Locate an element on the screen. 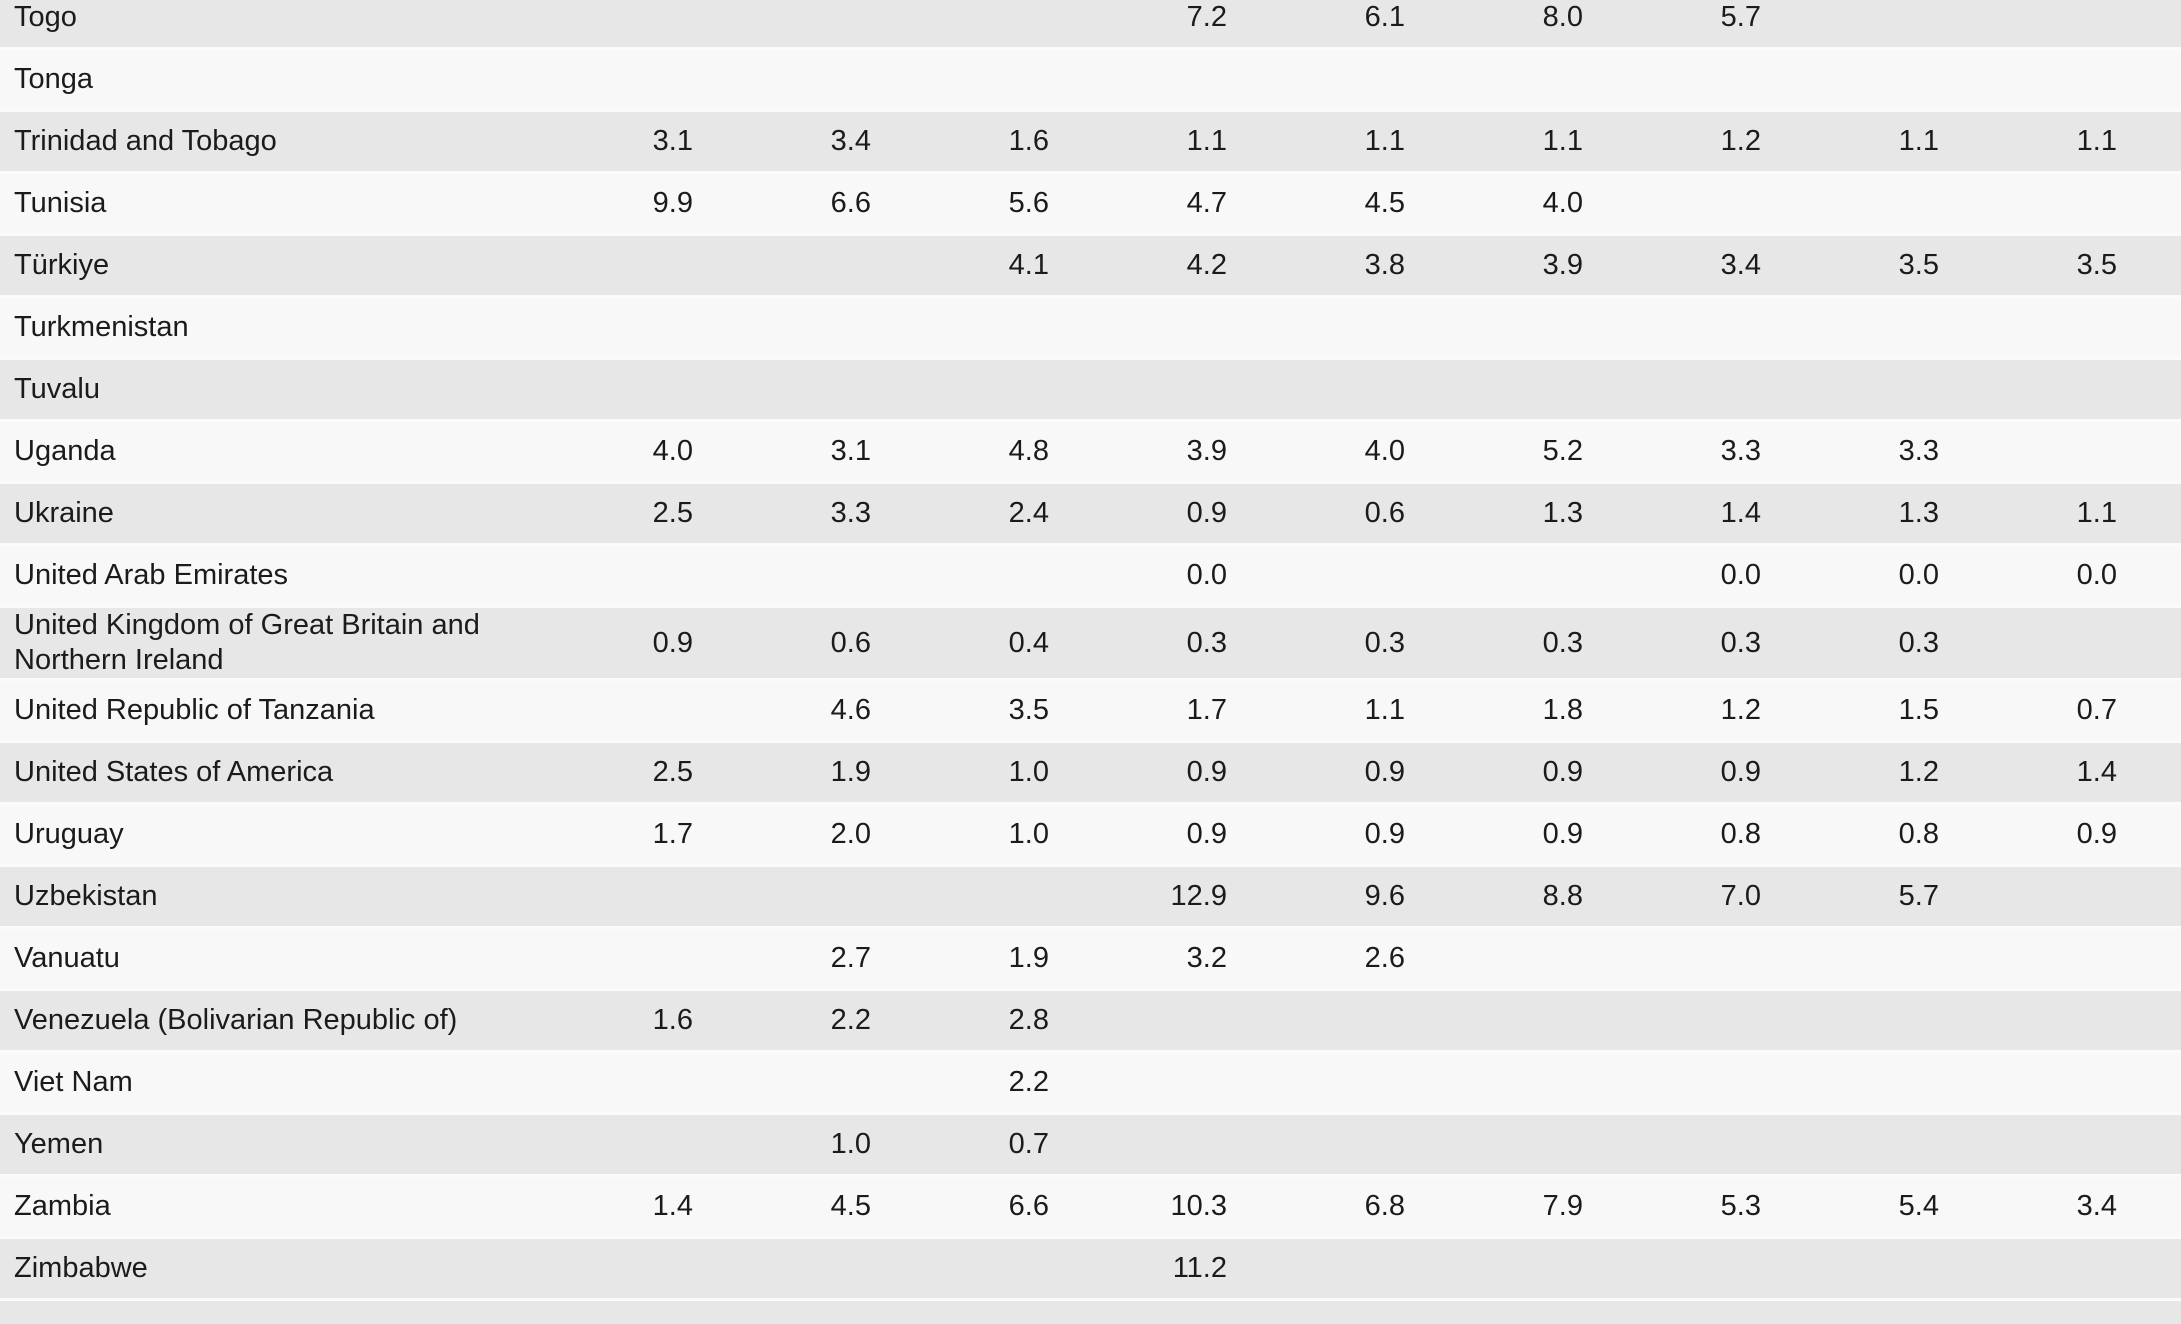  value-cell: 2.2 is located at coordinates (782, 1021).